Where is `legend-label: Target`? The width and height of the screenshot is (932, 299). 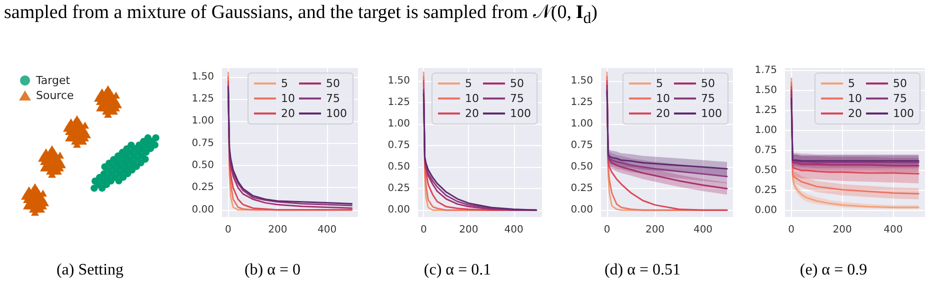
legend-label: Target is located at coordinates (53, 80).